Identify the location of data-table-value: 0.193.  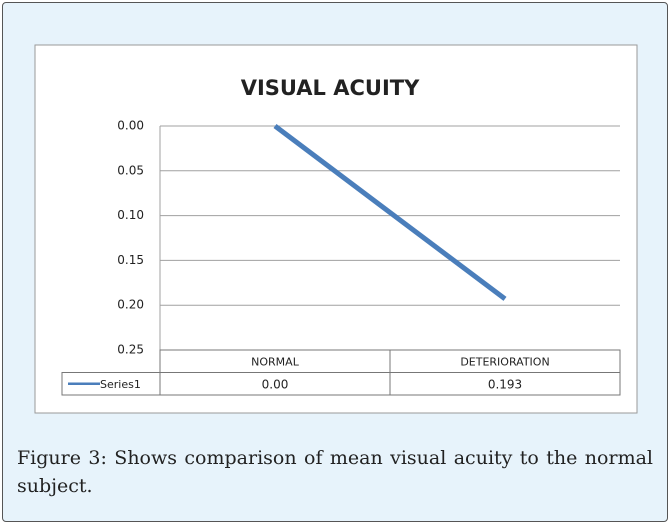
(505, 384).